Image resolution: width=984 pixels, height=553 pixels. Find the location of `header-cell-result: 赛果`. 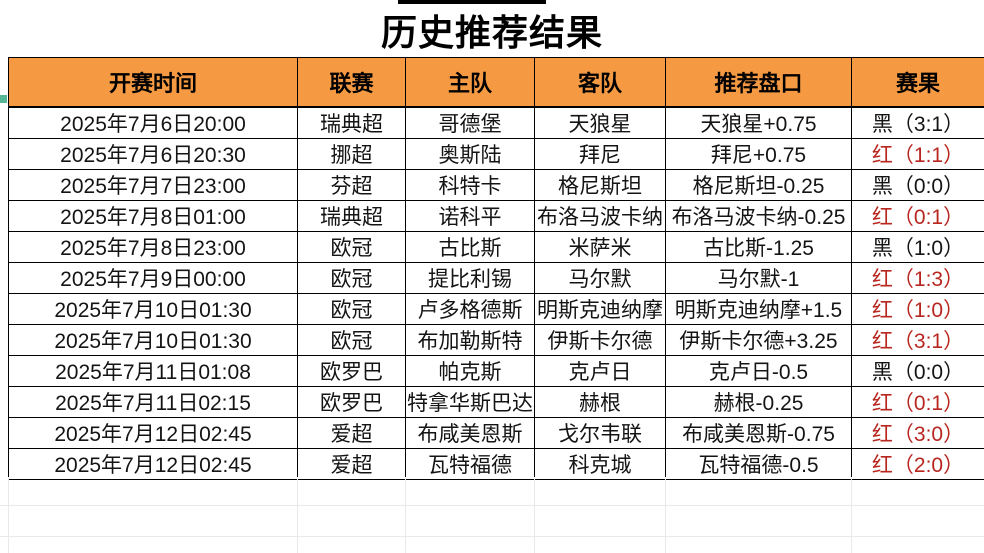

header-cell-result: 赛果 is located at coordinates (917, 82).